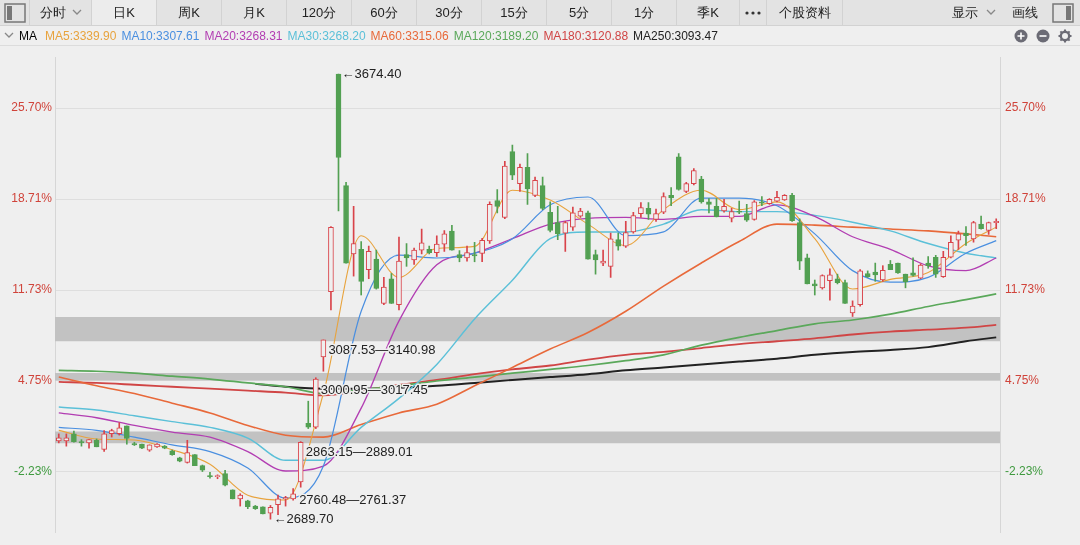  What do you see at coordinates (28, 35) in the screenshot?
I see `legend-title: MA` at bounding box center [28, 35].